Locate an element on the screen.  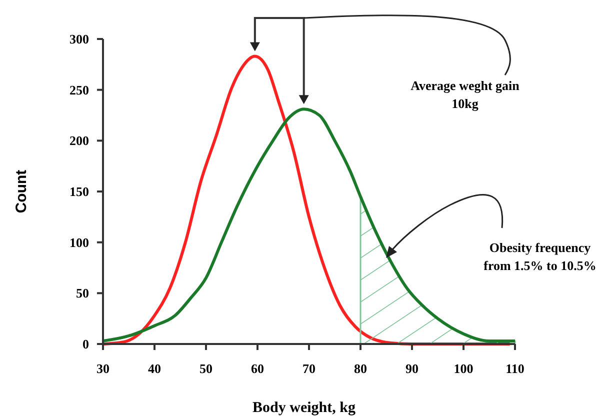
x-axis-title: Body weight, kg is located at coordinates (304, 408).